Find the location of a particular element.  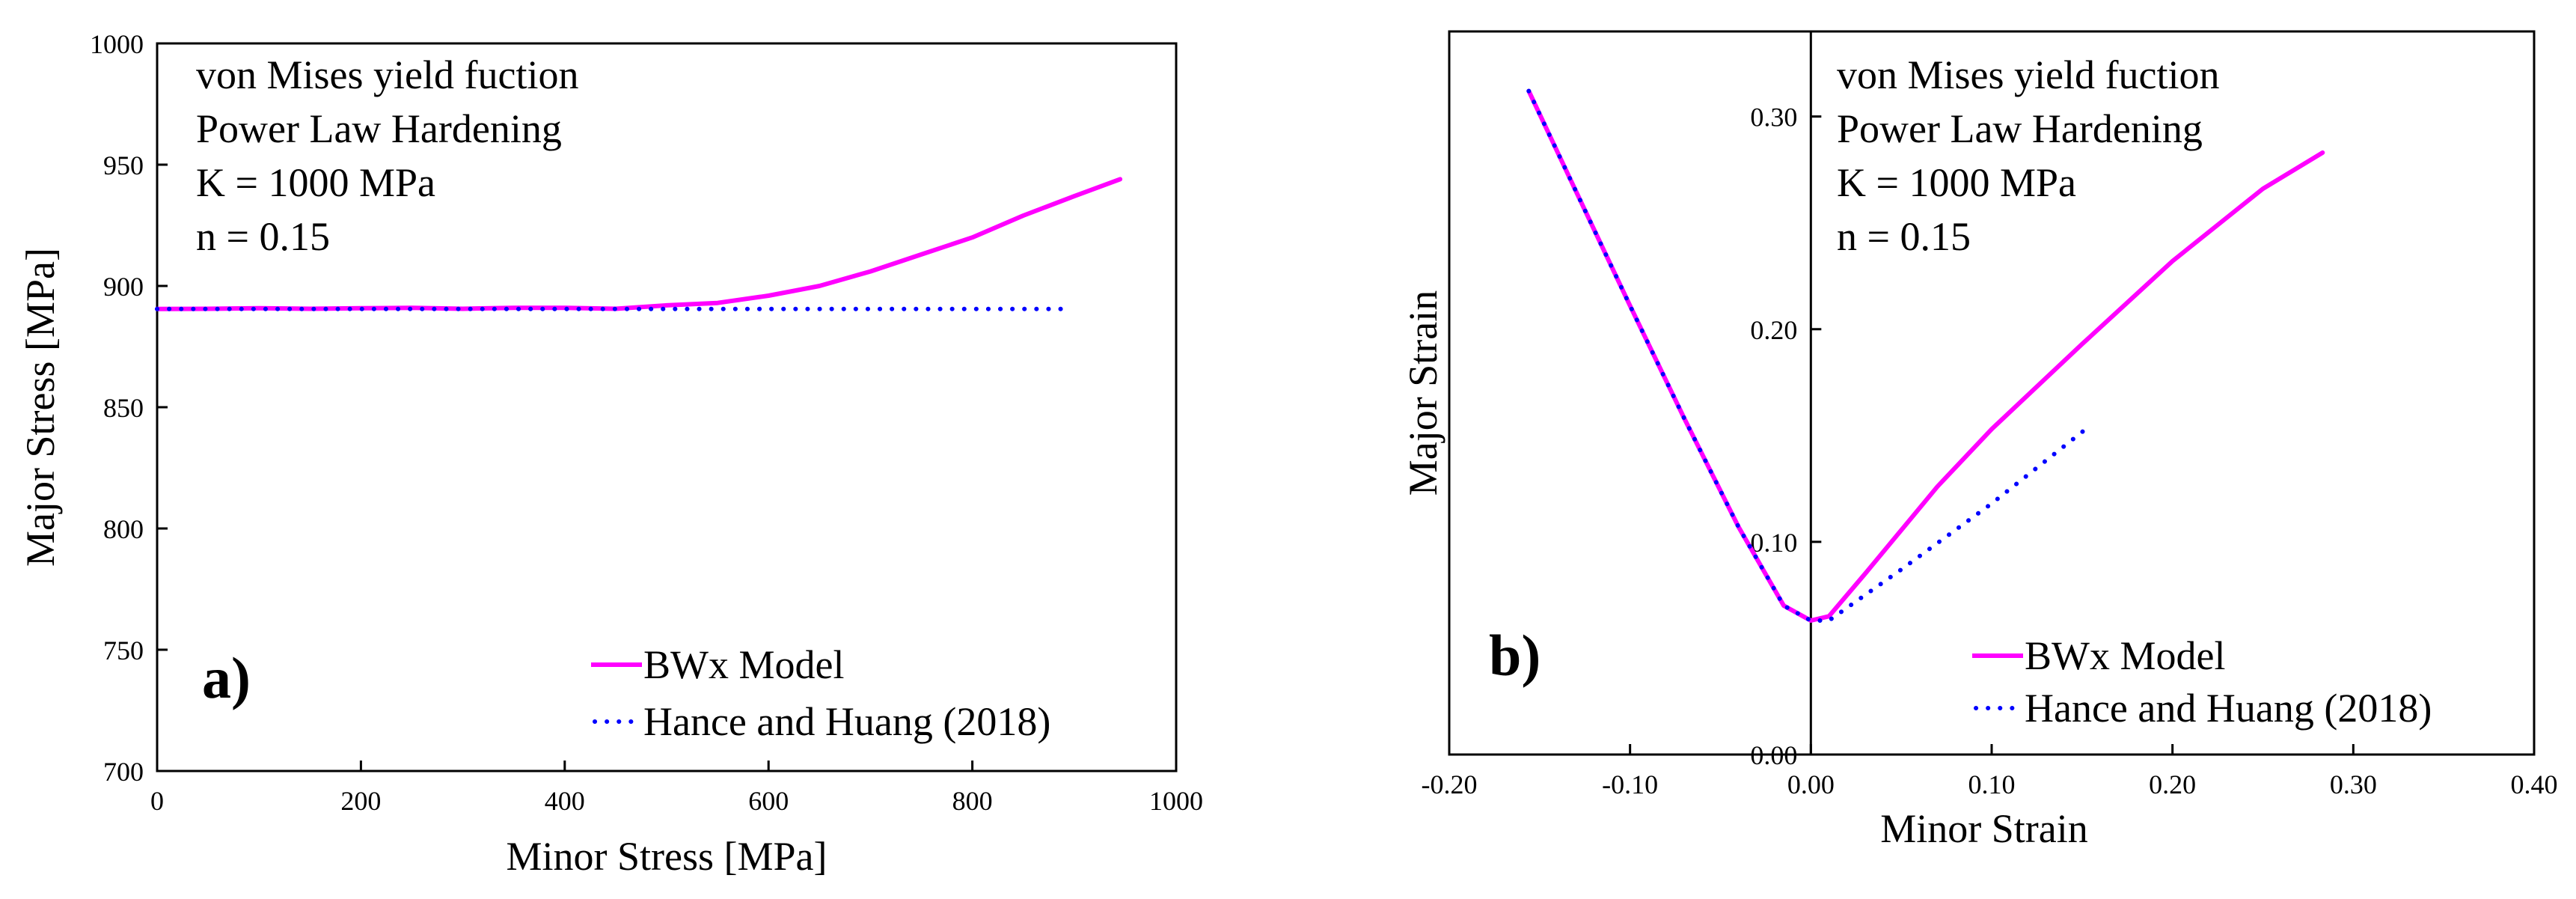

chart-a-xtick-label: 600 is located at coordinates (768, 801).